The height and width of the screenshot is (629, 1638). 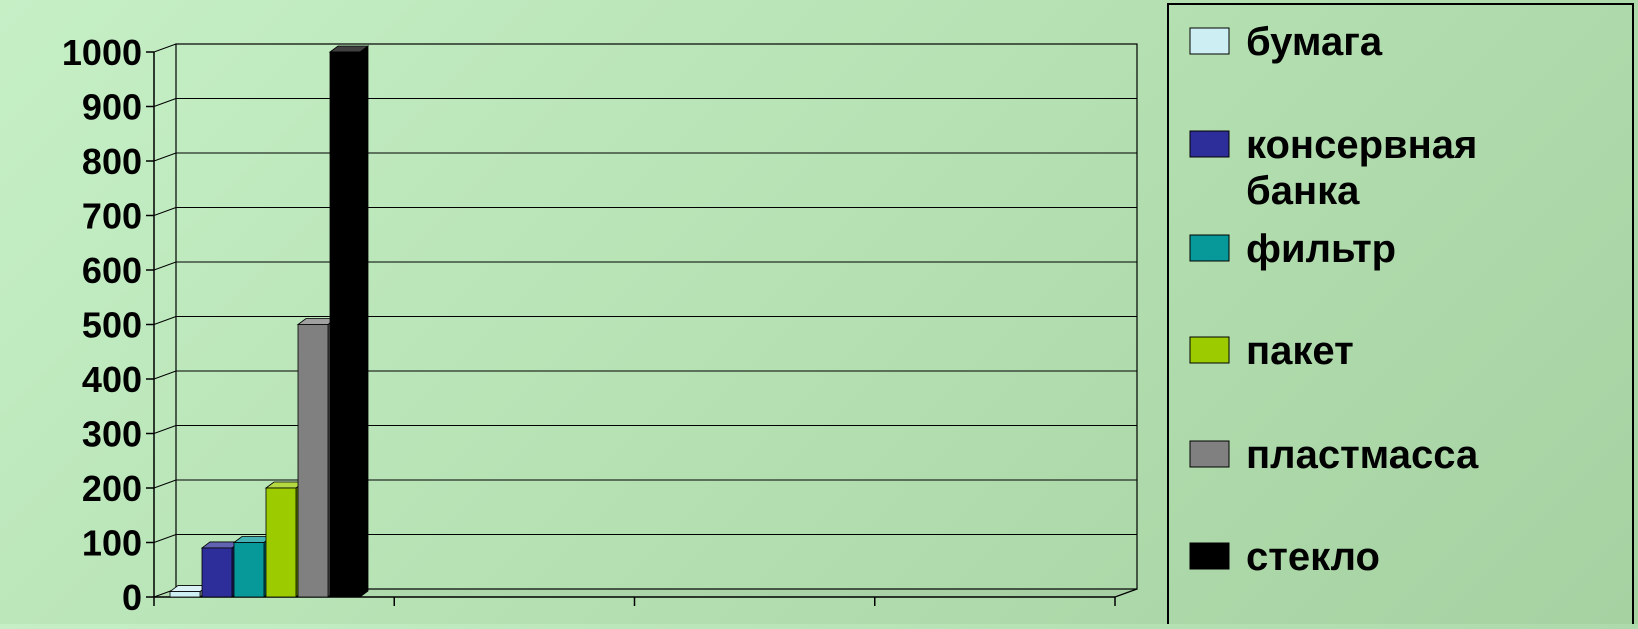 I want to click on y-tick-label: 100, so click(x=112, y=543).